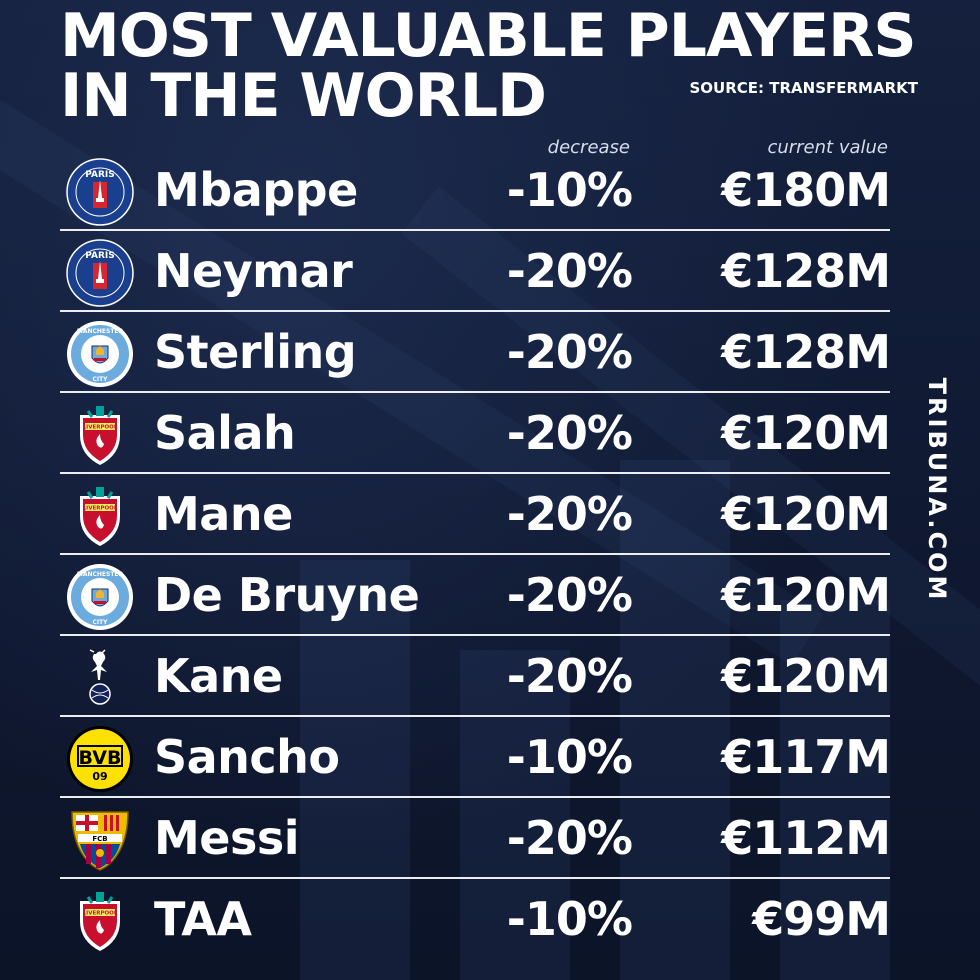  What do you see at coordinates (806, 190) in the screenshot?
I see `player-value: €180M` at bounding box center [806, 190].